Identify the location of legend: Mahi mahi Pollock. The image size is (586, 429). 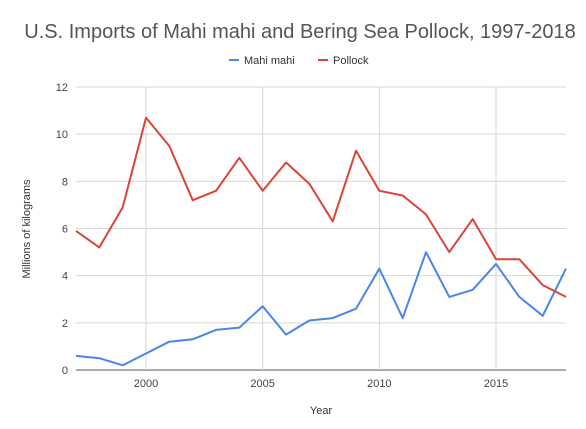
(299, 61).